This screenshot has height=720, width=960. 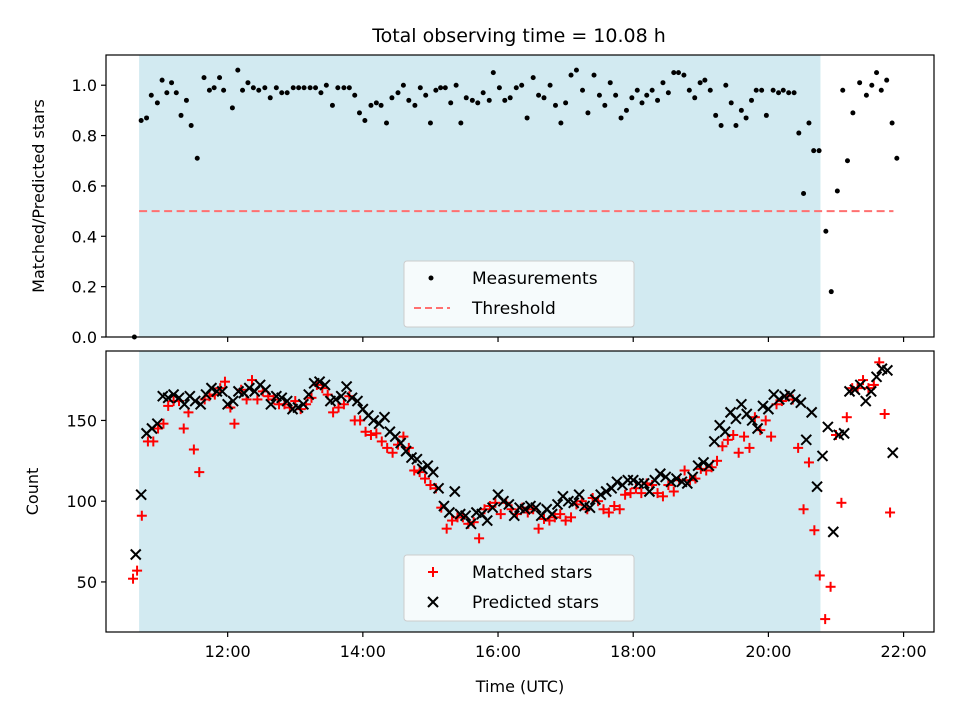 I want to click on bottom-y-ticks: 50 100 150, so click(x=86, y=501).